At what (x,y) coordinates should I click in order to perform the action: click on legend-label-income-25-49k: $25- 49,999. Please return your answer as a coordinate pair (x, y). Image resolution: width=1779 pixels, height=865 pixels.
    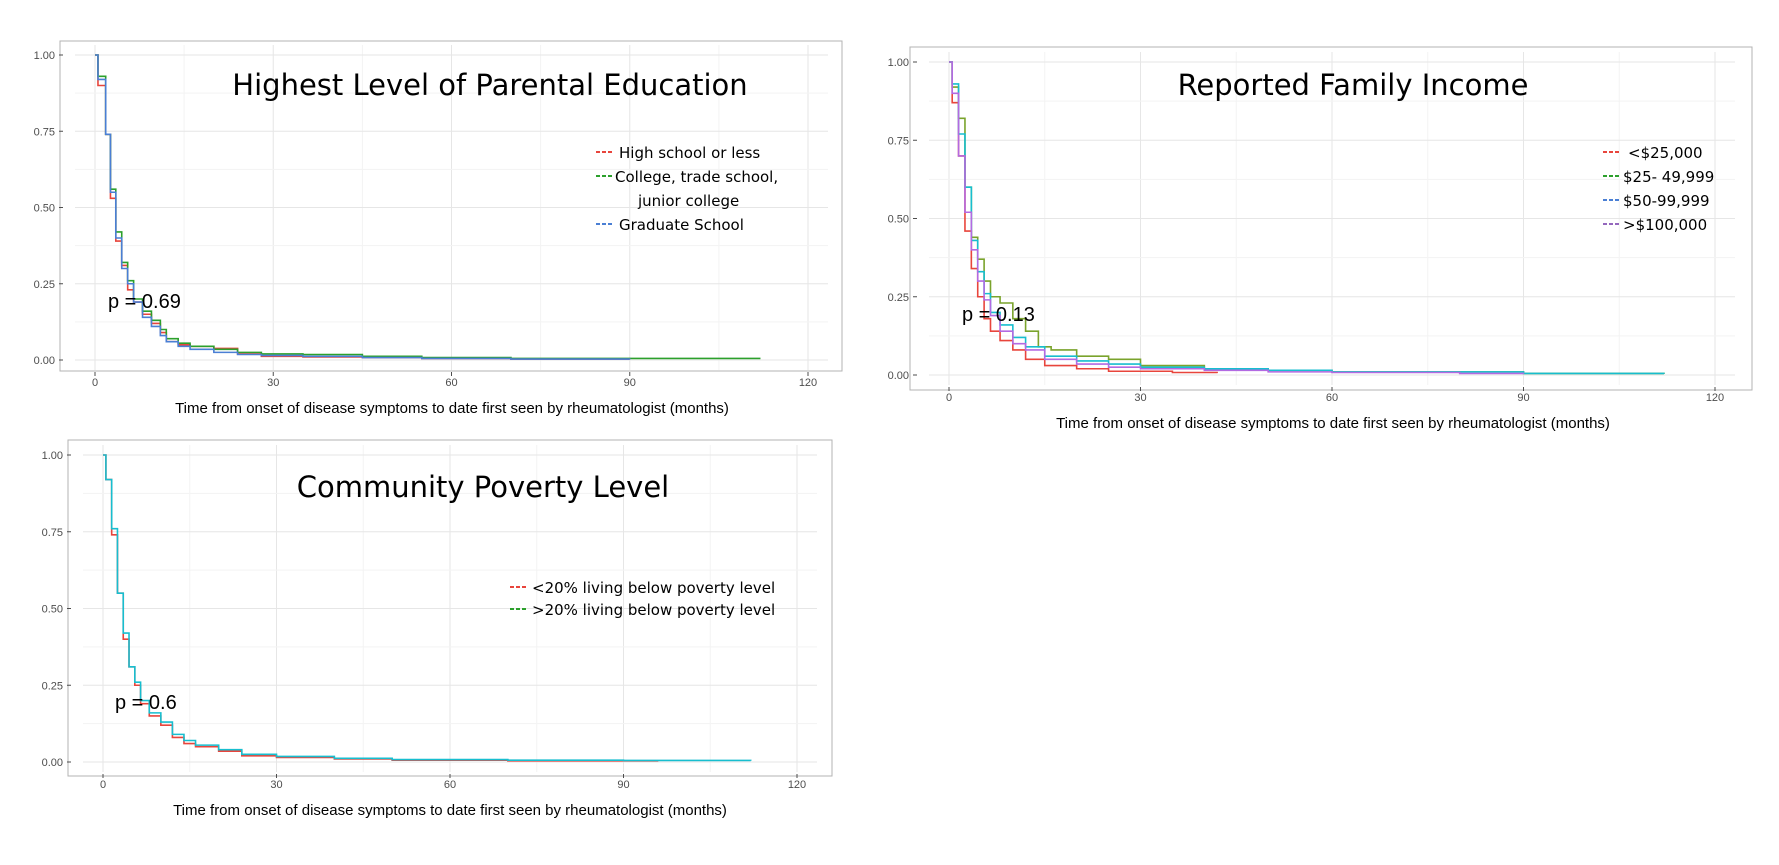
    Looking at the image, I should click on (1668, 177).